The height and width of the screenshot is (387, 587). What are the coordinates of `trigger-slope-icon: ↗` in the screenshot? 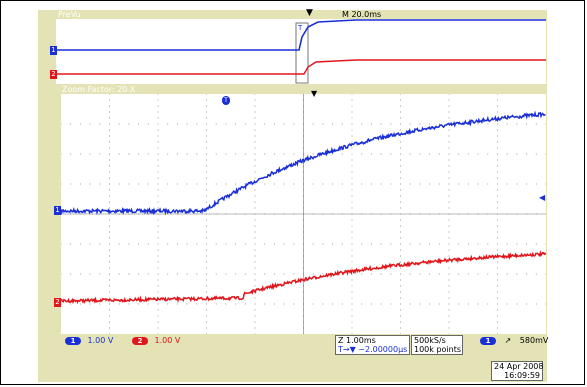 It's located at (508, 340).